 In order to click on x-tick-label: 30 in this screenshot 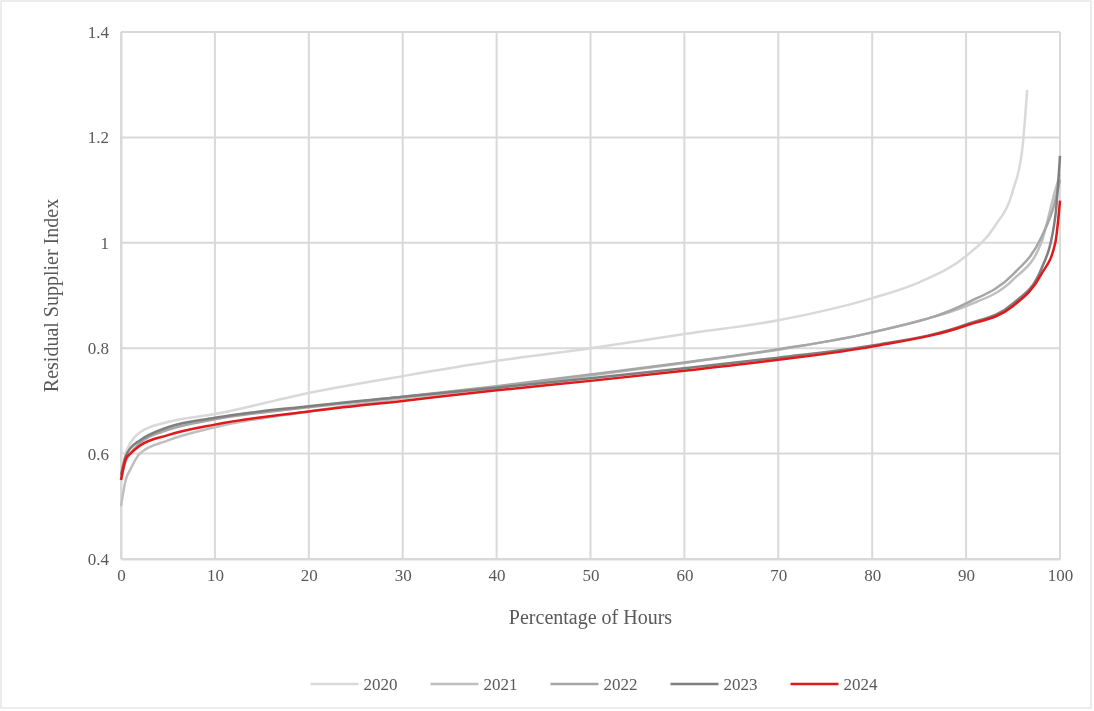, I will do `click(403, 576)`.